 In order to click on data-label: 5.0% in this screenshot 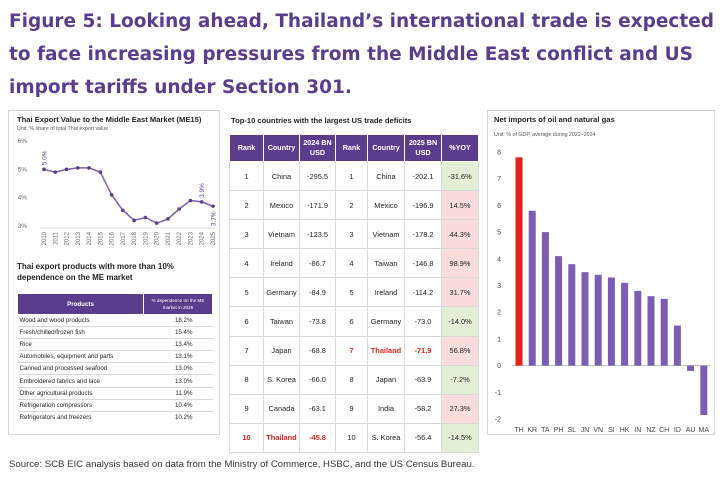, I will do `click(45, 157)`.